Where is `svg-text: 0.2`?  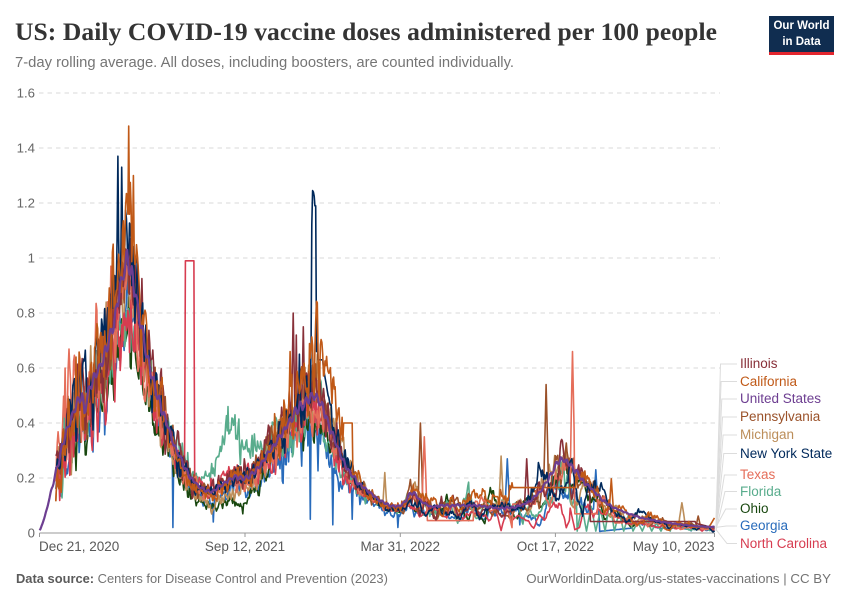 svg-text: 0.2 is located at coordinates (26, 478).